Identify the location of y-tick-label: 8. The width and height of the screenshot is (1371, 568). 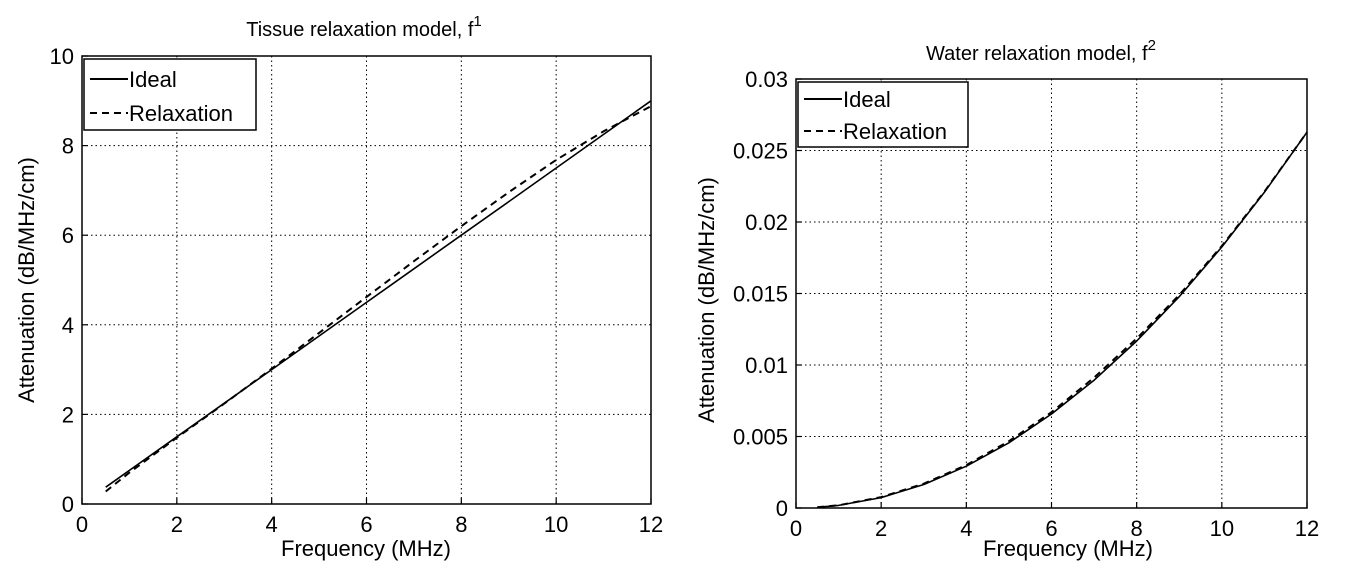
(68, 146).